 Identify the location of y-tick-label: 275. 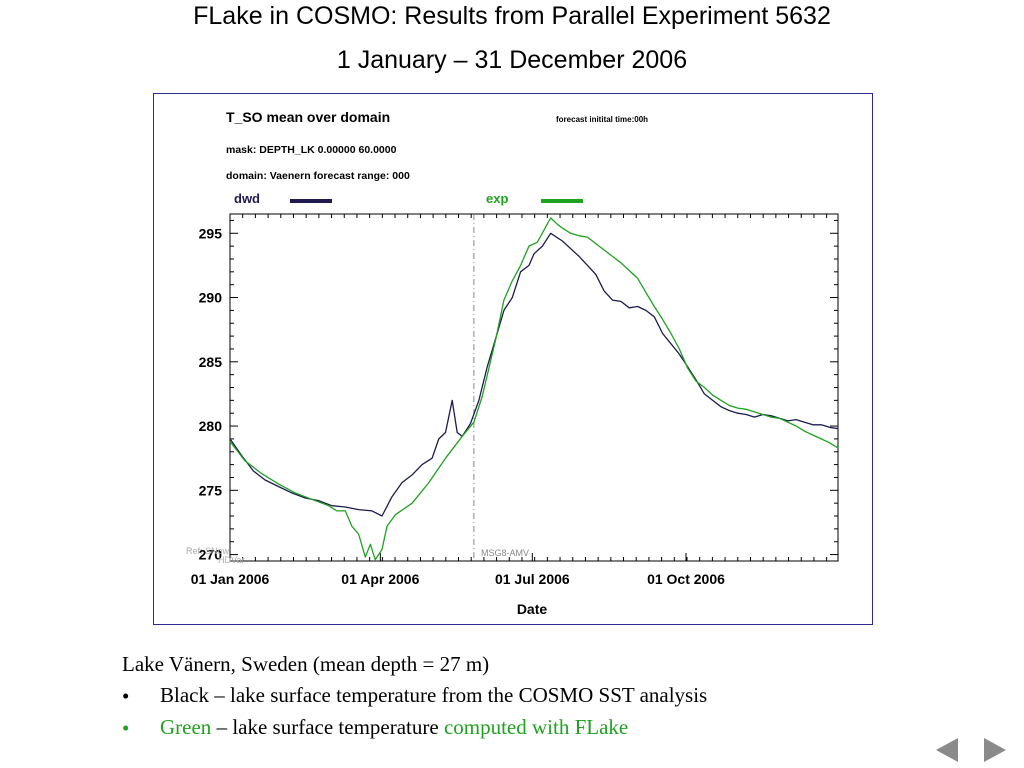
(211, 490).